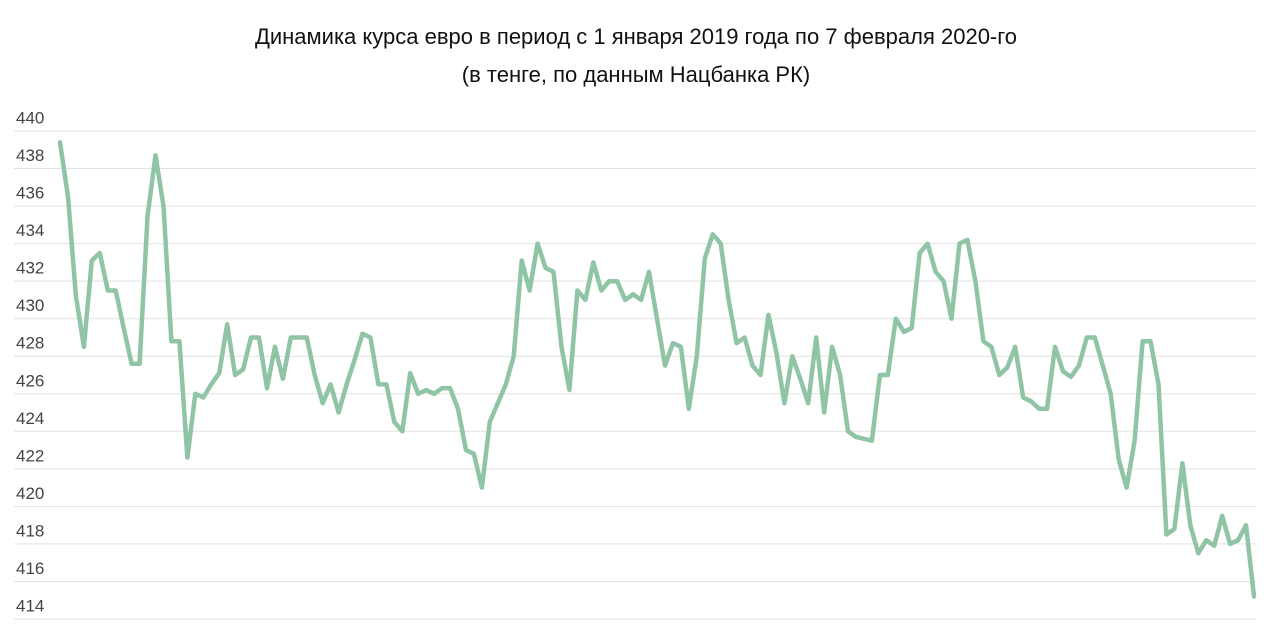 The image size is (1279, 636). What do you see at coordinates (30, 568) in the screenshot?
I see `y-tick-label: 416` at bounding box center [30, 568].